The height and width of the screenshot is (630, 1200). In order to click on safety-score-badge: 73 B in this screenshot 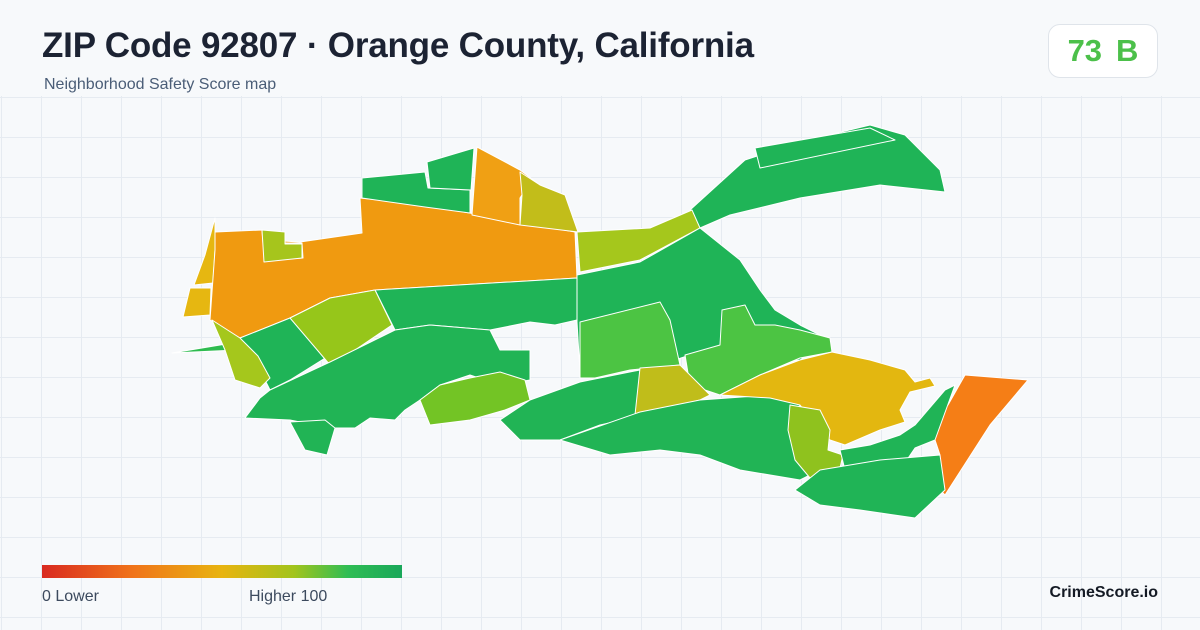, I will do `click(1103, 51)`.